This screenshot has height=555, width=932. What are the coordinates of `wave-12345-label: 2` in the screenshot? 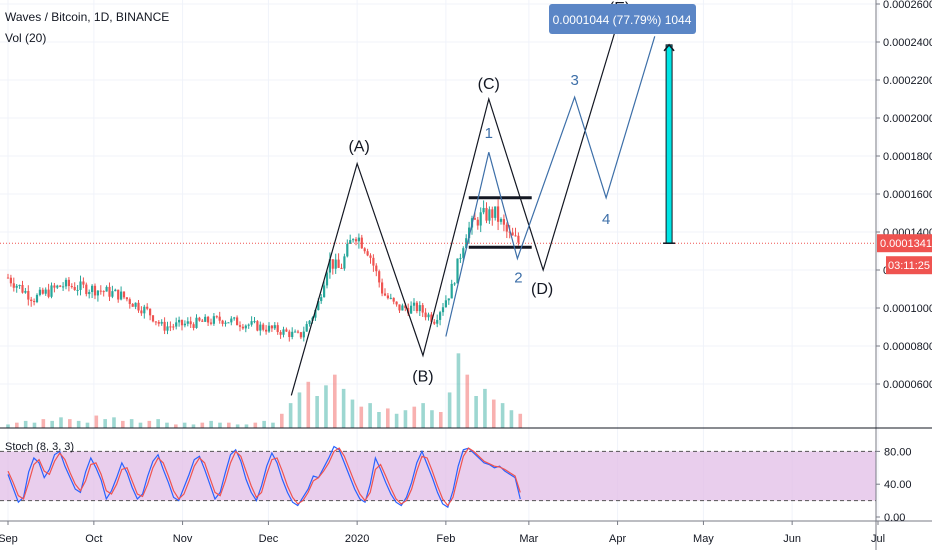 It's located at (518, 278).